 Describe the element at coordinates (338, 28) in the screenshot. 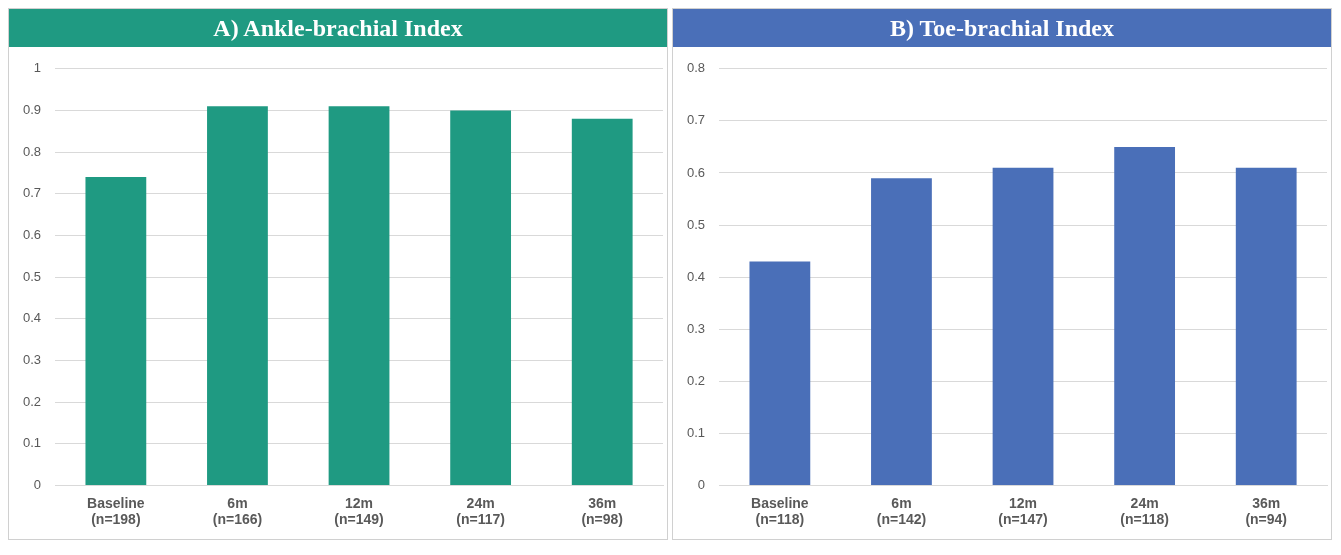

I see `chart-title: A) Ankle-brachial Index` at that location.